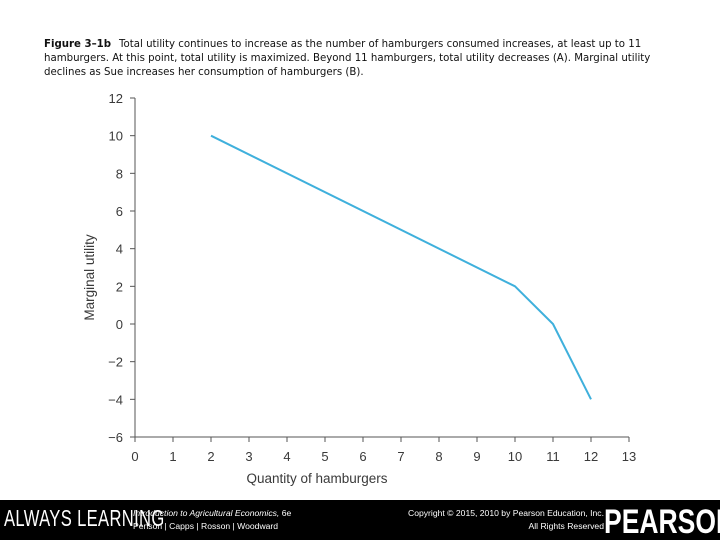  Describe the element at coordinates (206, 526) in the screenshot. I see `book-authors: Penson | Capps | Rosson | Woodward` at that location.